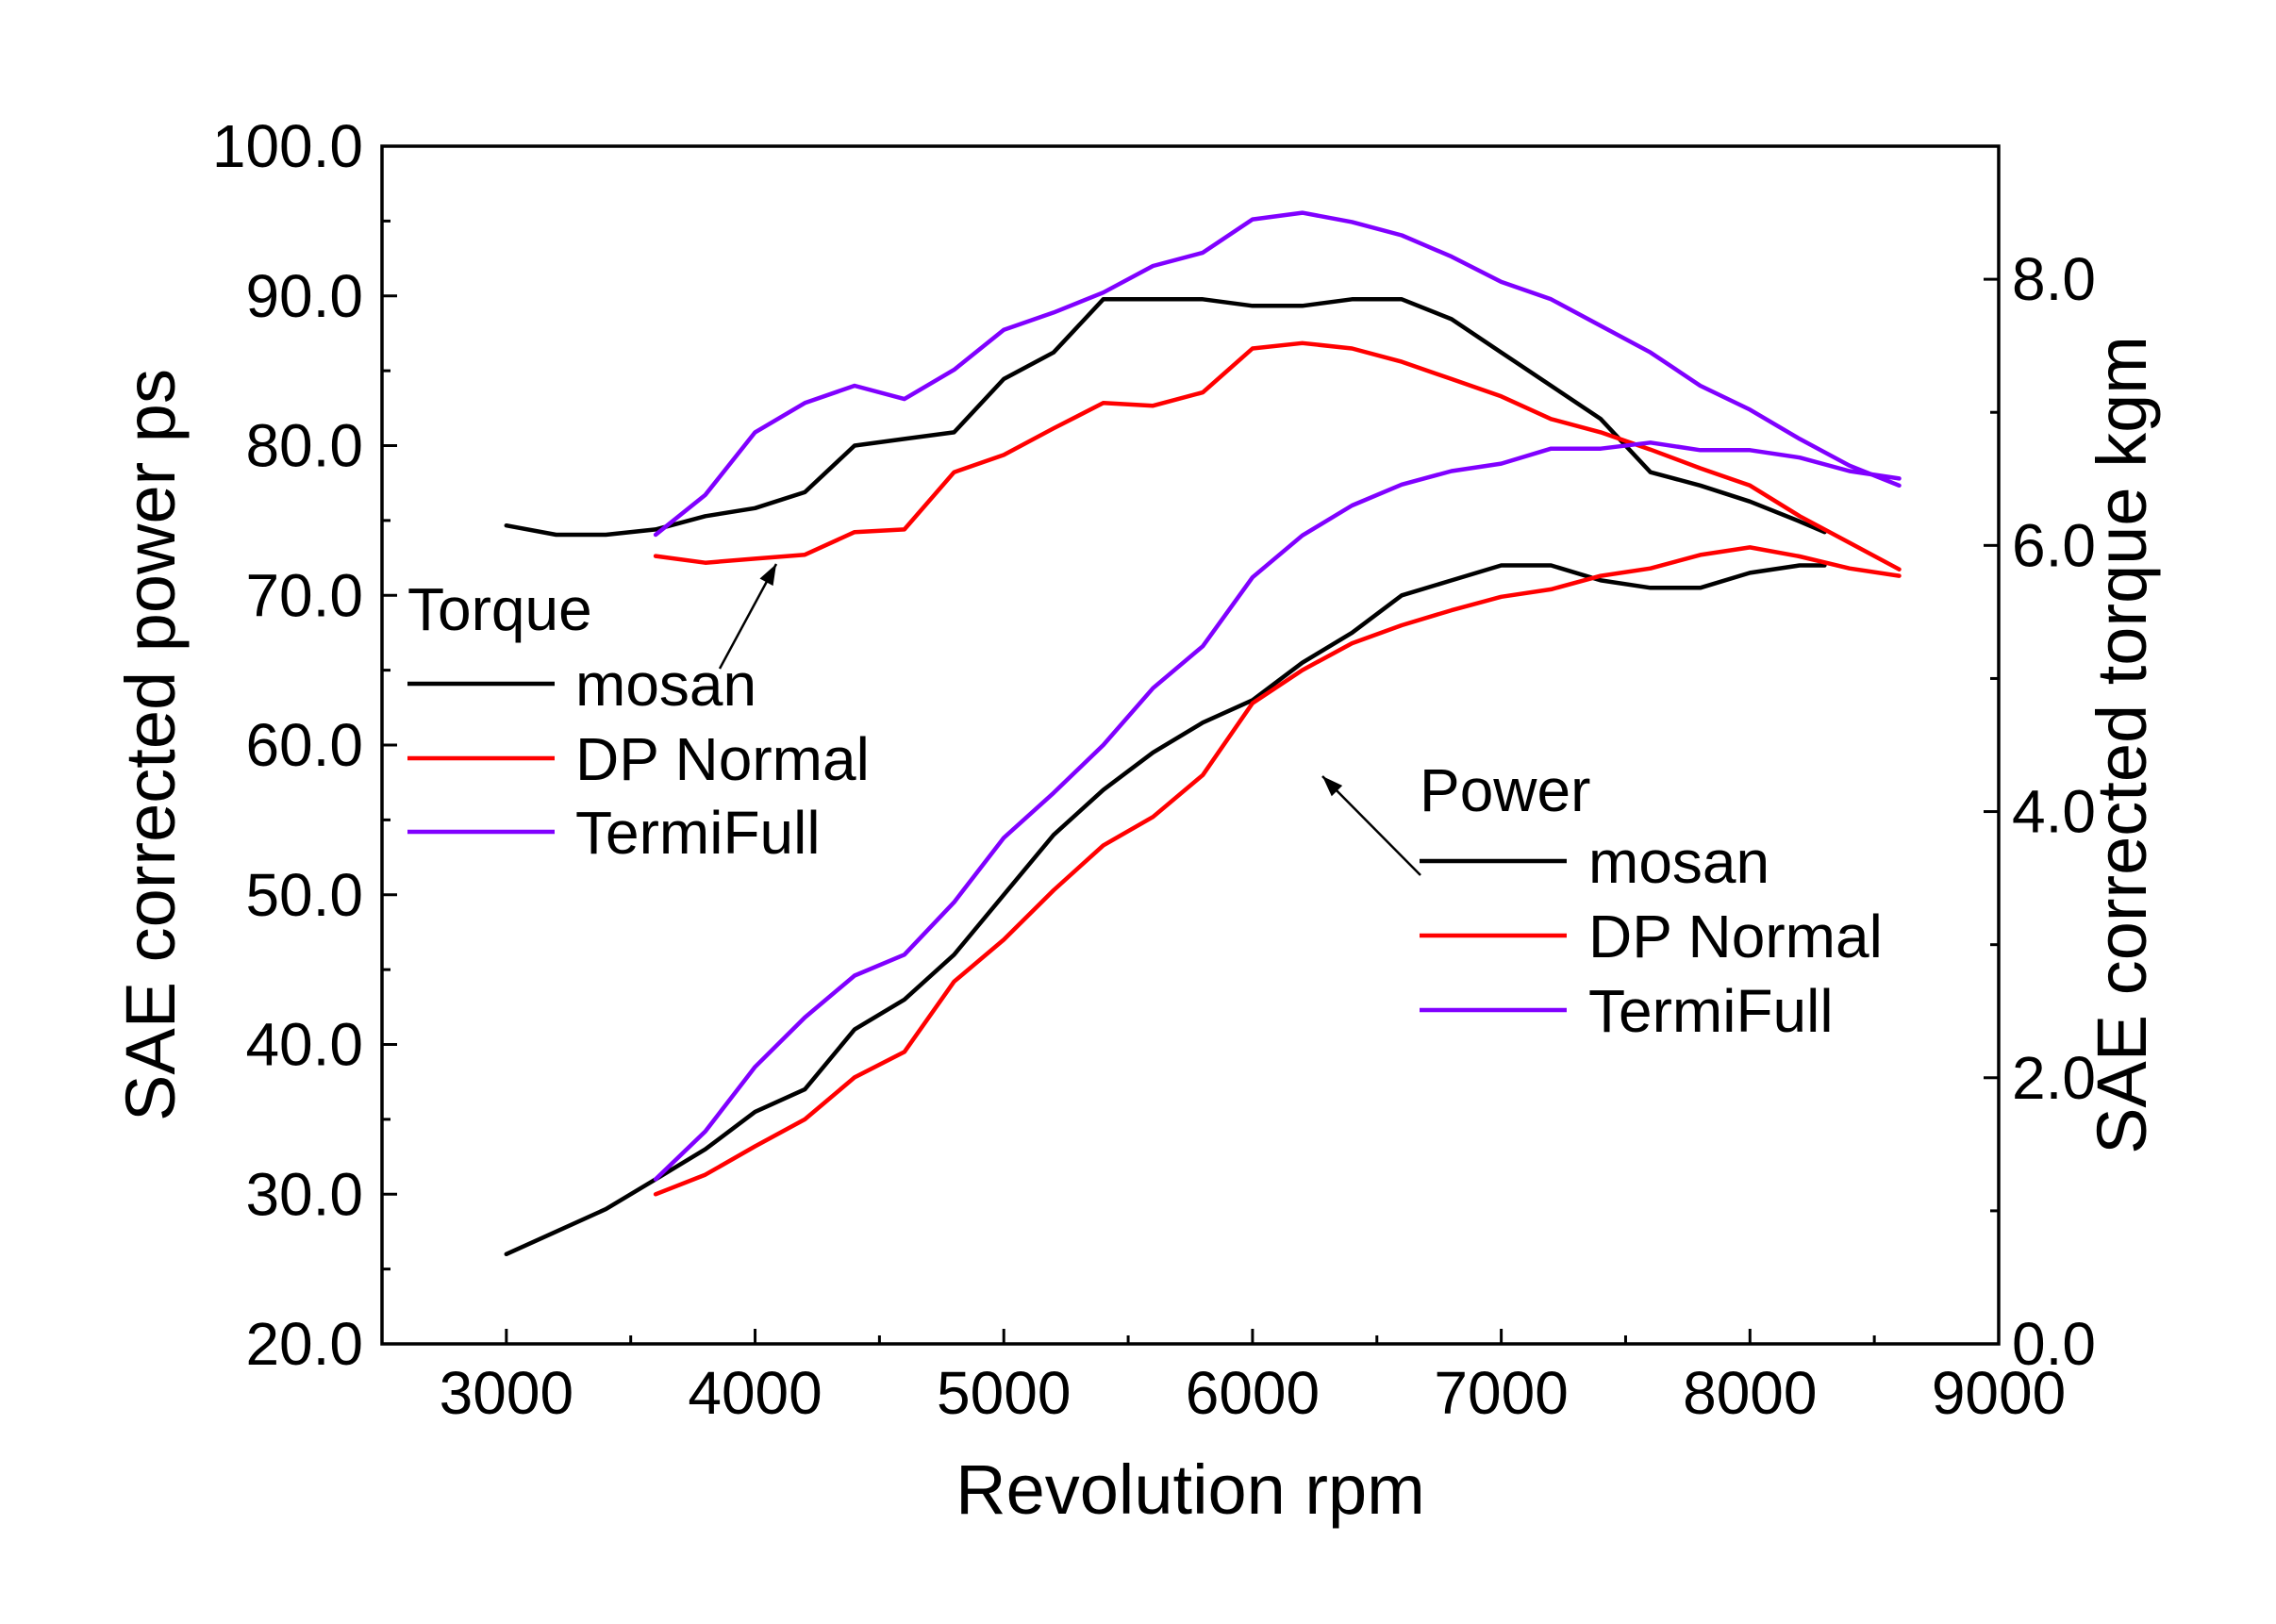 Image resolution: width=2276 pixels, height=1624 pixels. Describe the element at coordinates (2054, 1078) in the screenshot. I see `y-right-tick-label: 2.0` at that location.